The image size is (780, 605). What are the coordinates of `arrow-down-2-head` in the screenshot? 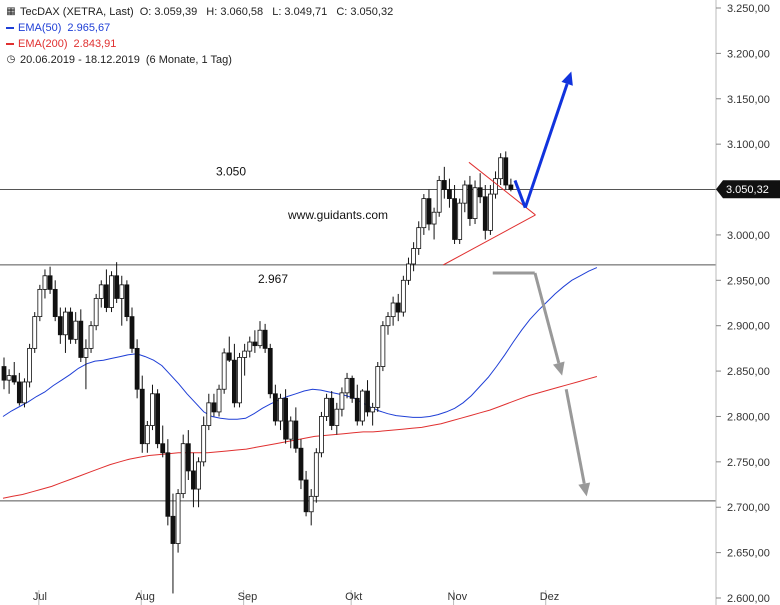 It's located at (584, 489).